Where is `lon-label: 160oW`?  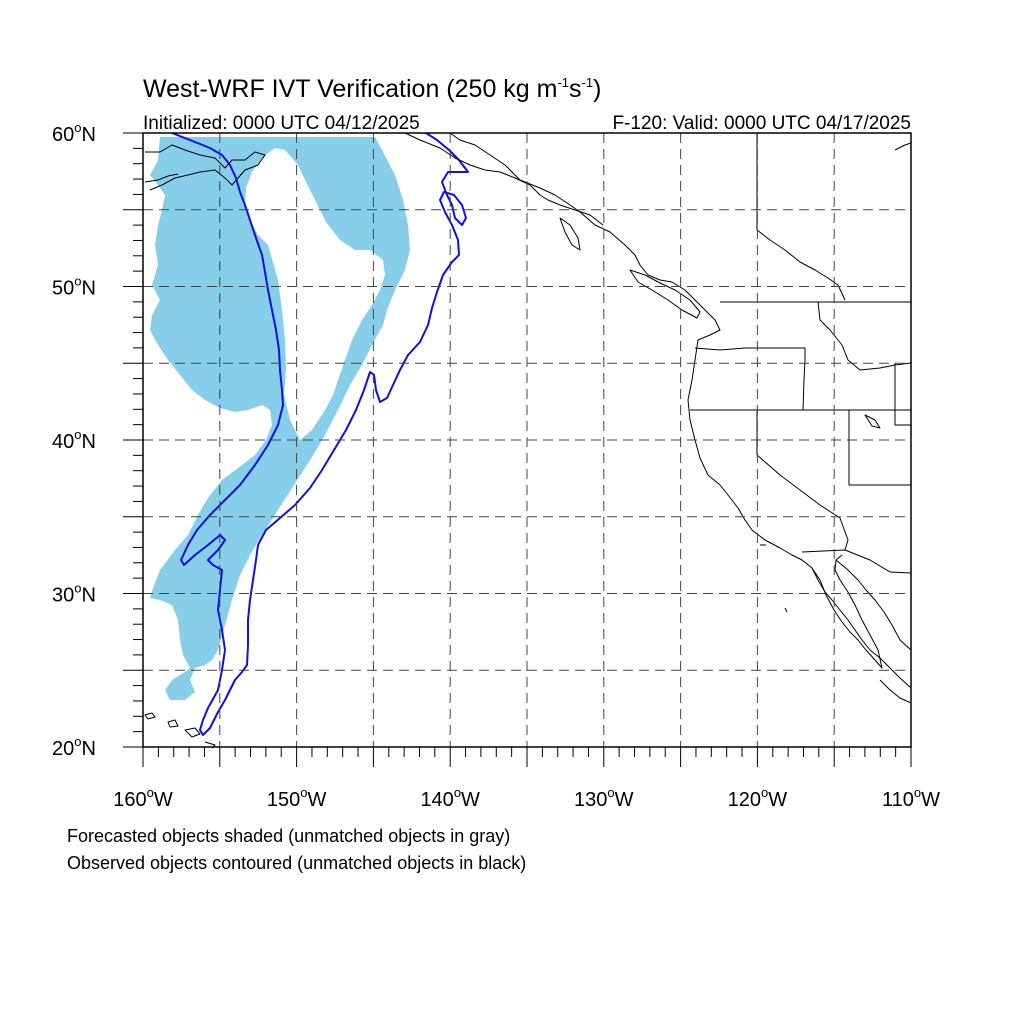 lon-label: 160oW is located at coordinates (143, 798).